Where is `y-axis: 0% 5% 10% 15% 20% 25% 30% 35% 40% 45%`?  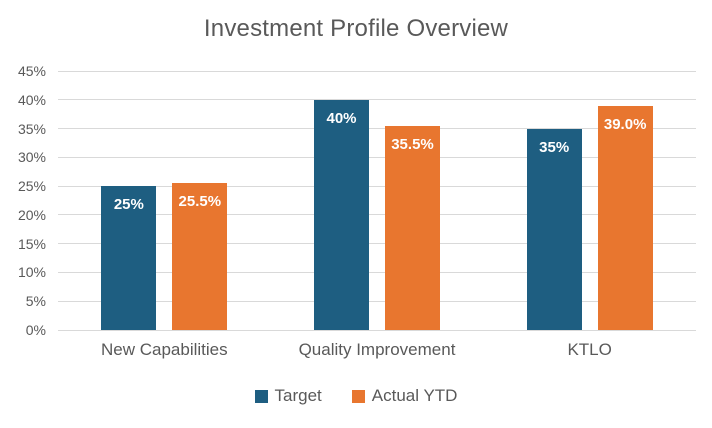
y-axis: 0% 5% 10% 15% 20% 25% 30% 35% 40% 45% is located at coordinates (23, 200).